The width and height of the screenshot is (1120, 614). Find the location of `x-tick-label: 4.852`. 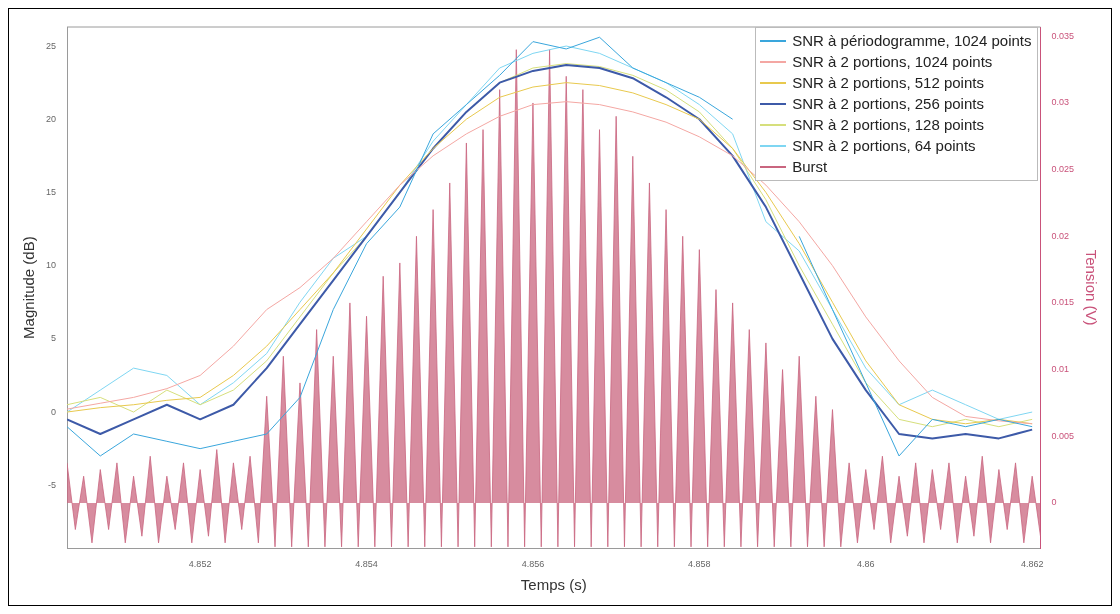

x-tick-label: 4.852 is located at coordinates (200, 564).